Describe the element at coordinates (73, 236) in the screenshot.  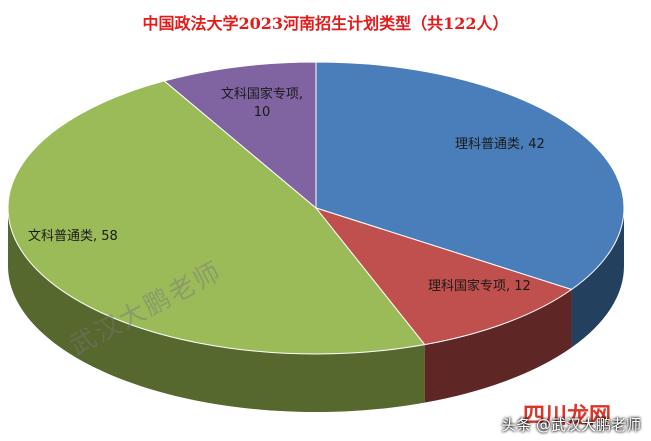
I see `pie-label-2: 文科普通类, 58` at that location.